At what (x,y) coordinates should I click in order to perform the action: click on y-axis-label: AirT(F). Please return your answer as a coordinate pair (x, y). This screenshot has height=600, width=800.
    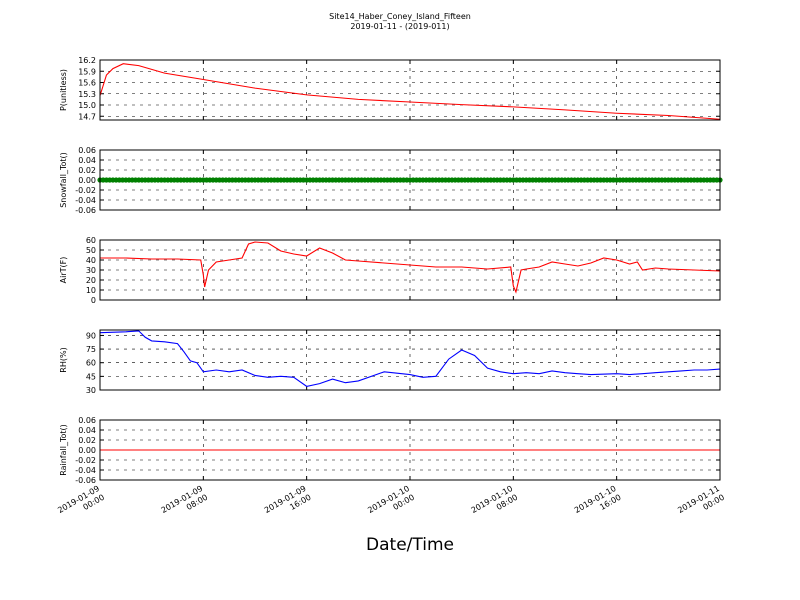
    Looking at the image, I should click on (63, 270).